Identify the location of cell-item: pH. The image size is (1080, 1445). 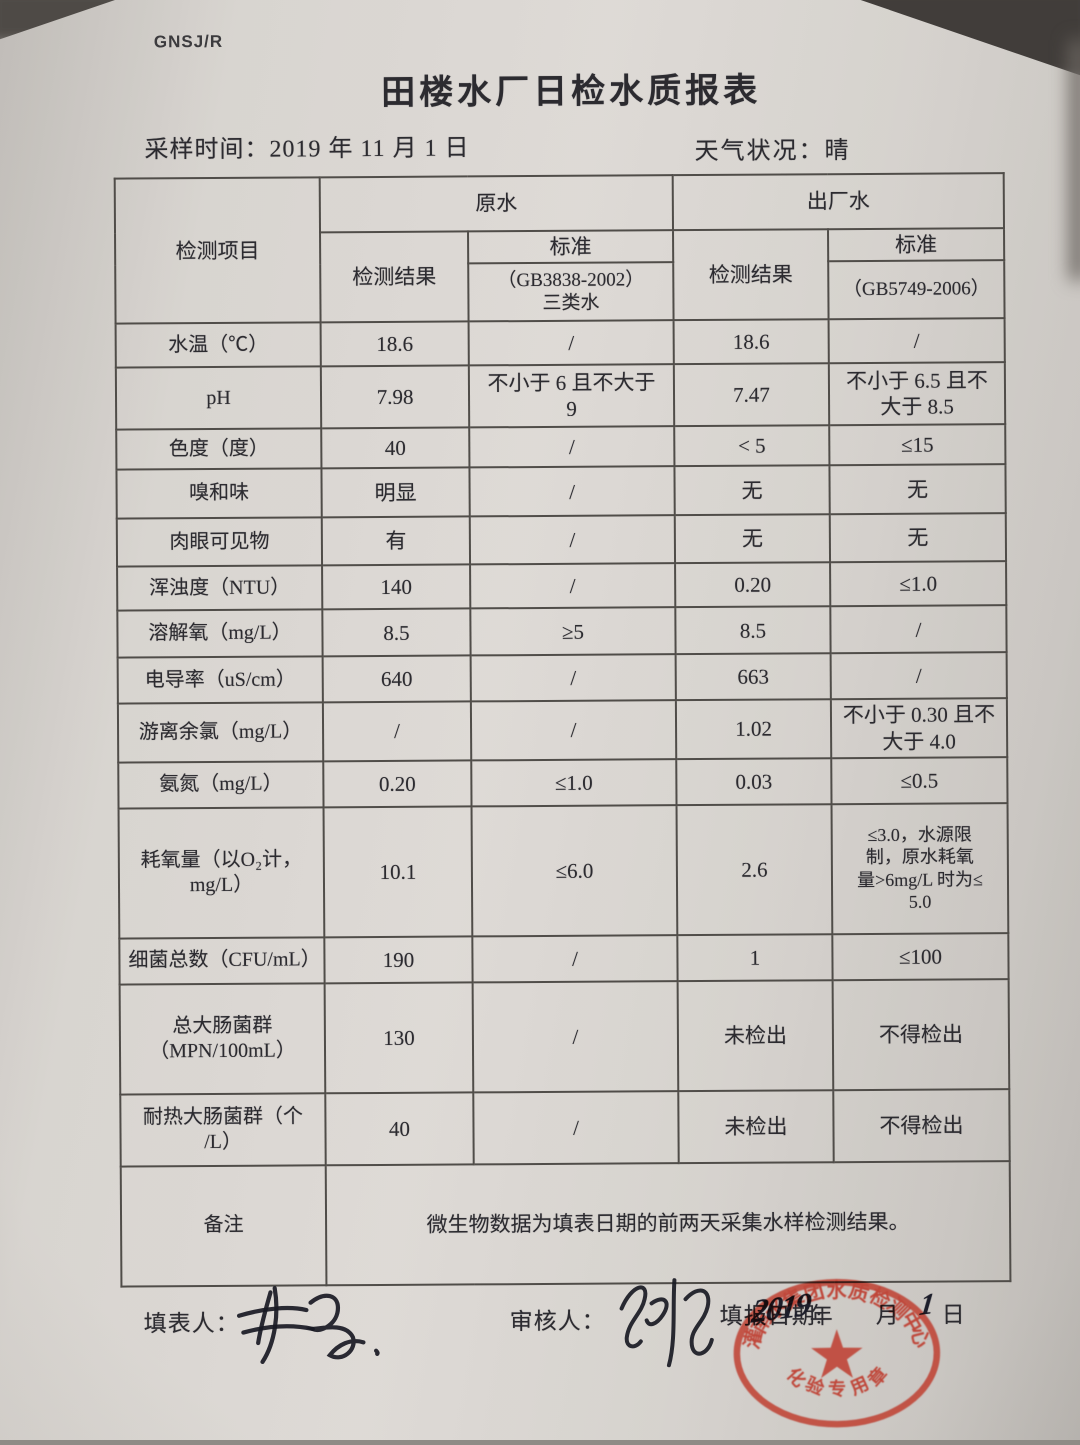
(218, 398).